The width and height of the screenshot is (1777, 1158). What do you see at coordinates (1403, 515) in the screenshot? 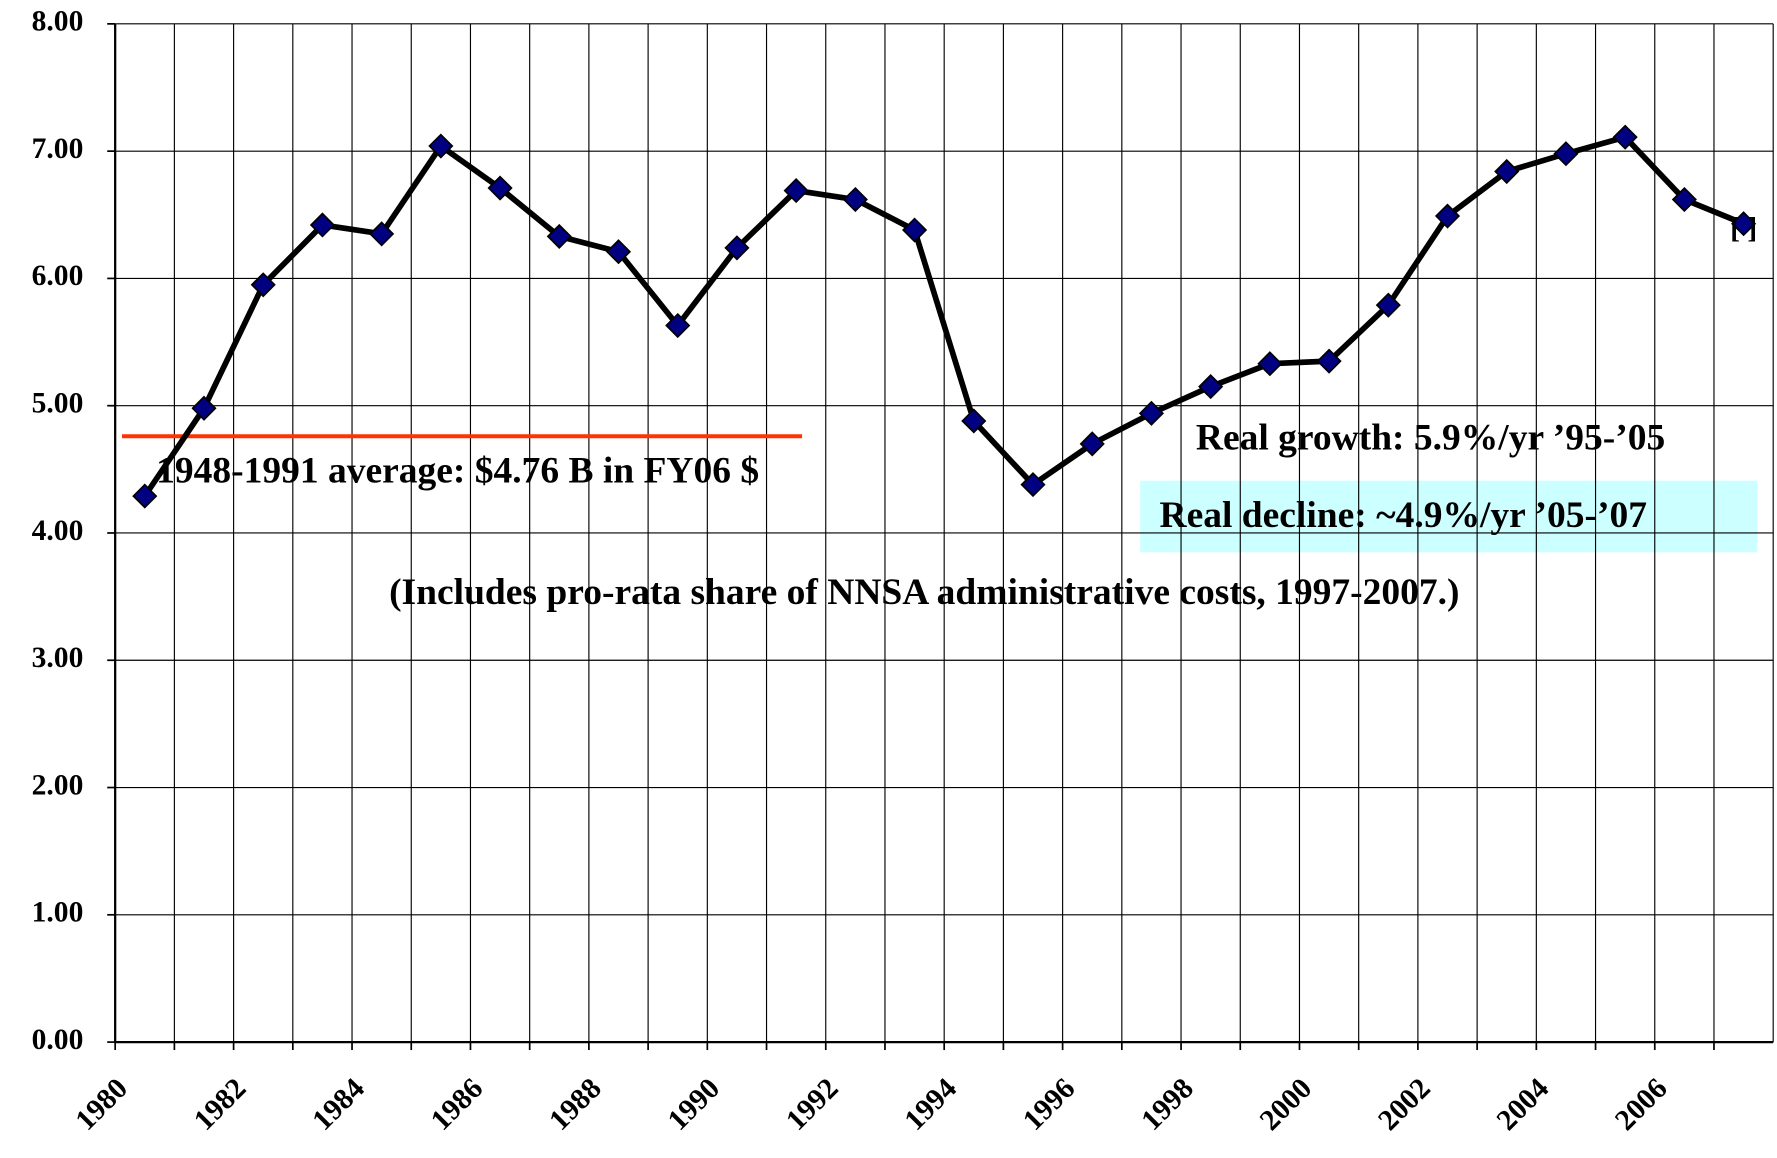
I see `annotation: Real decline: ~4.9%/yr ’05-’07` at bounding box center [1403, 515].